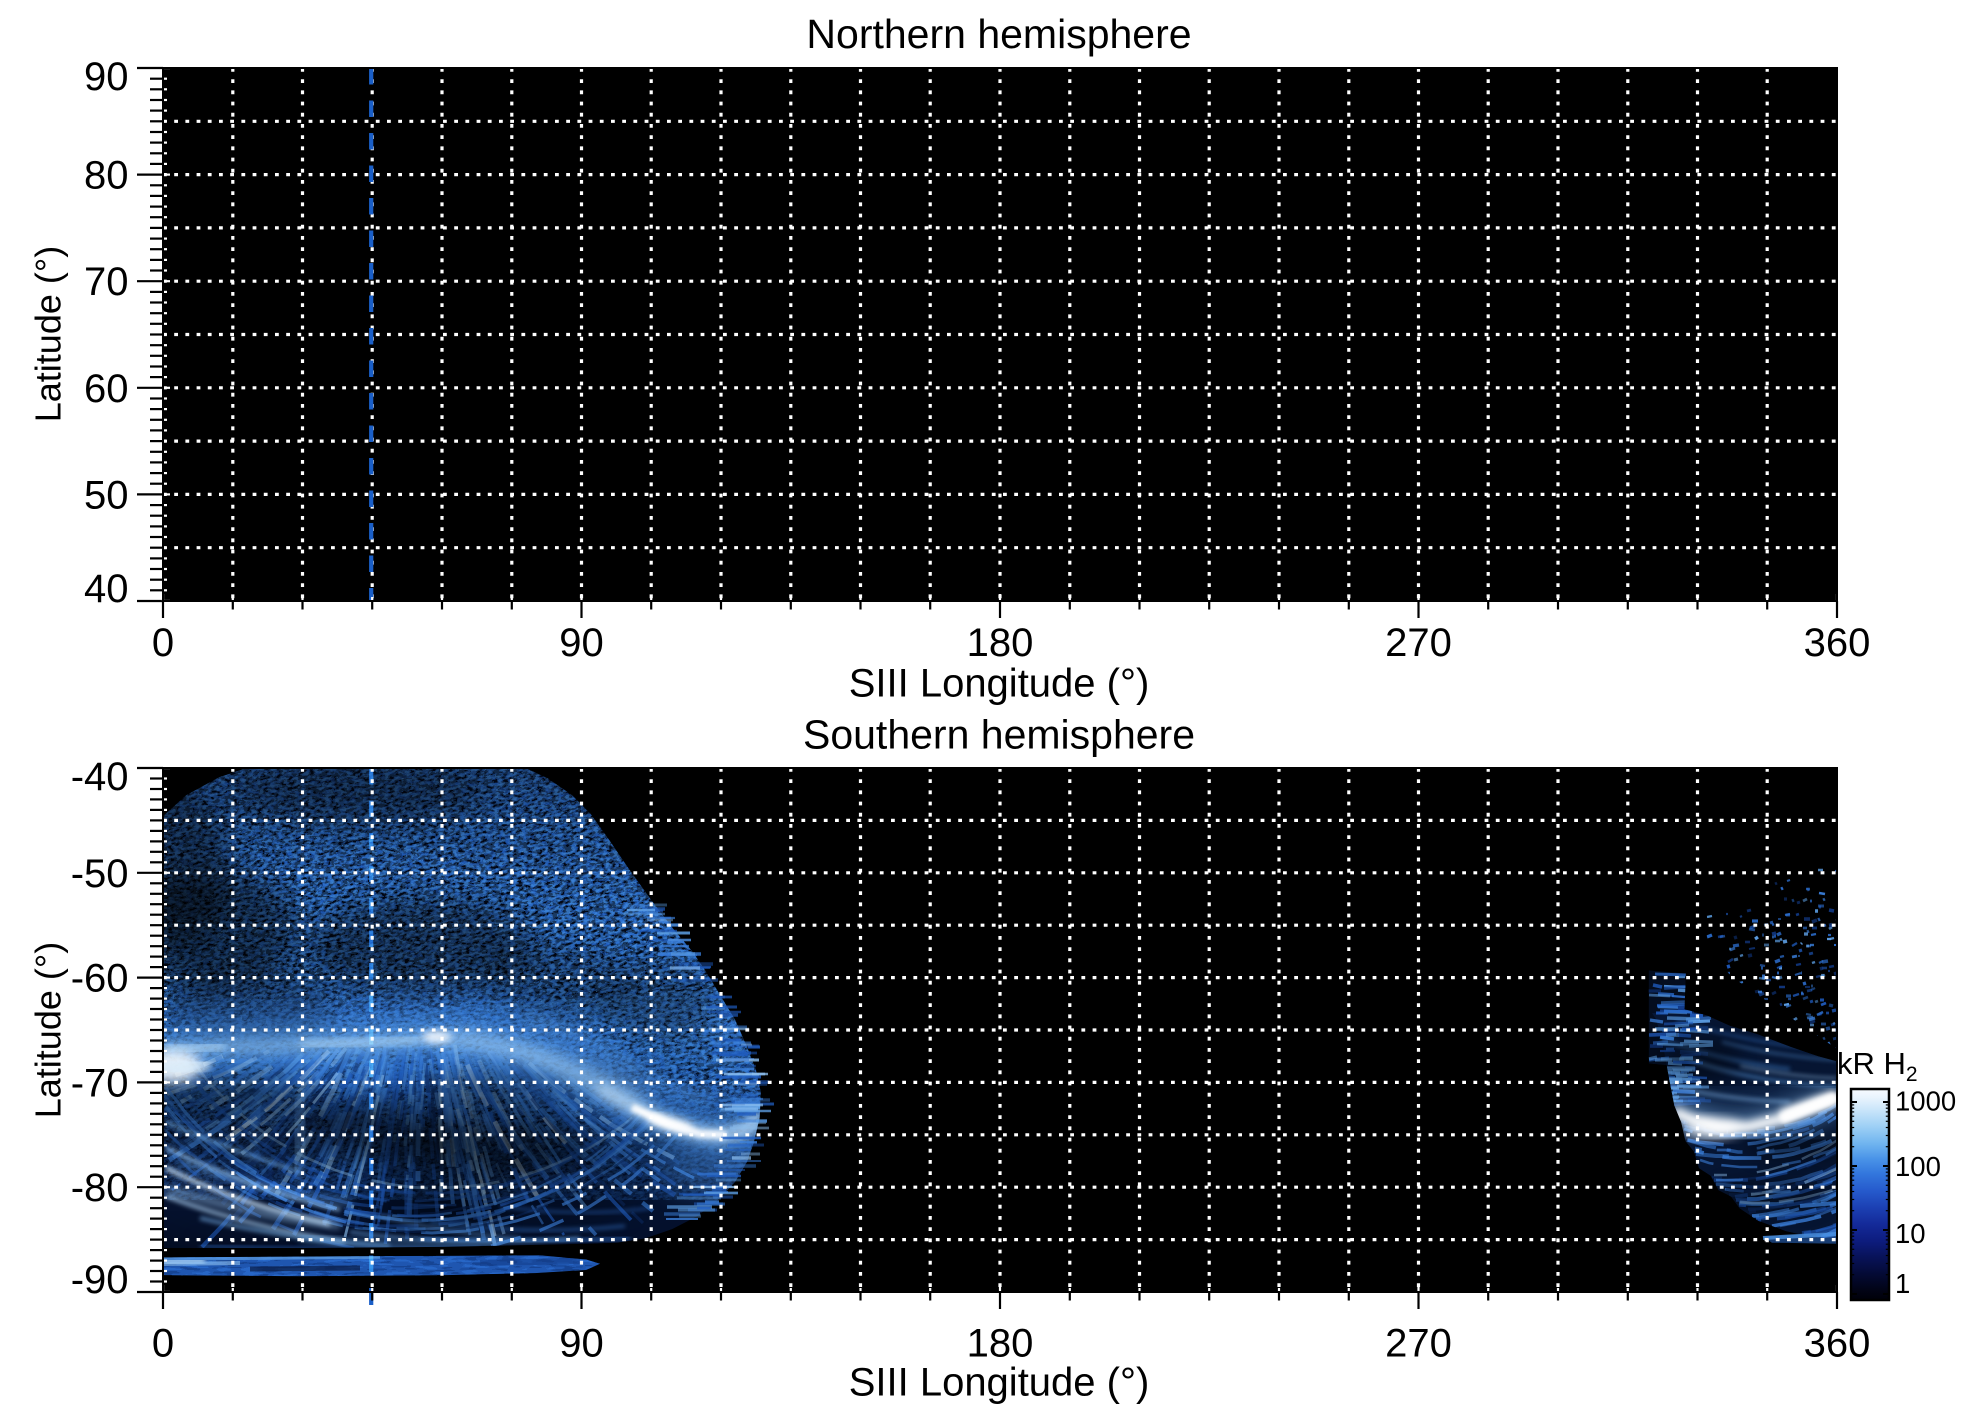 Image resolution: width=1983 pixels, height=1423 pixels. What do you see at coordinates (1877, 1066) in the screenshot?
I see `svg-text: kR H2` at bounding box center [1877, 1066].